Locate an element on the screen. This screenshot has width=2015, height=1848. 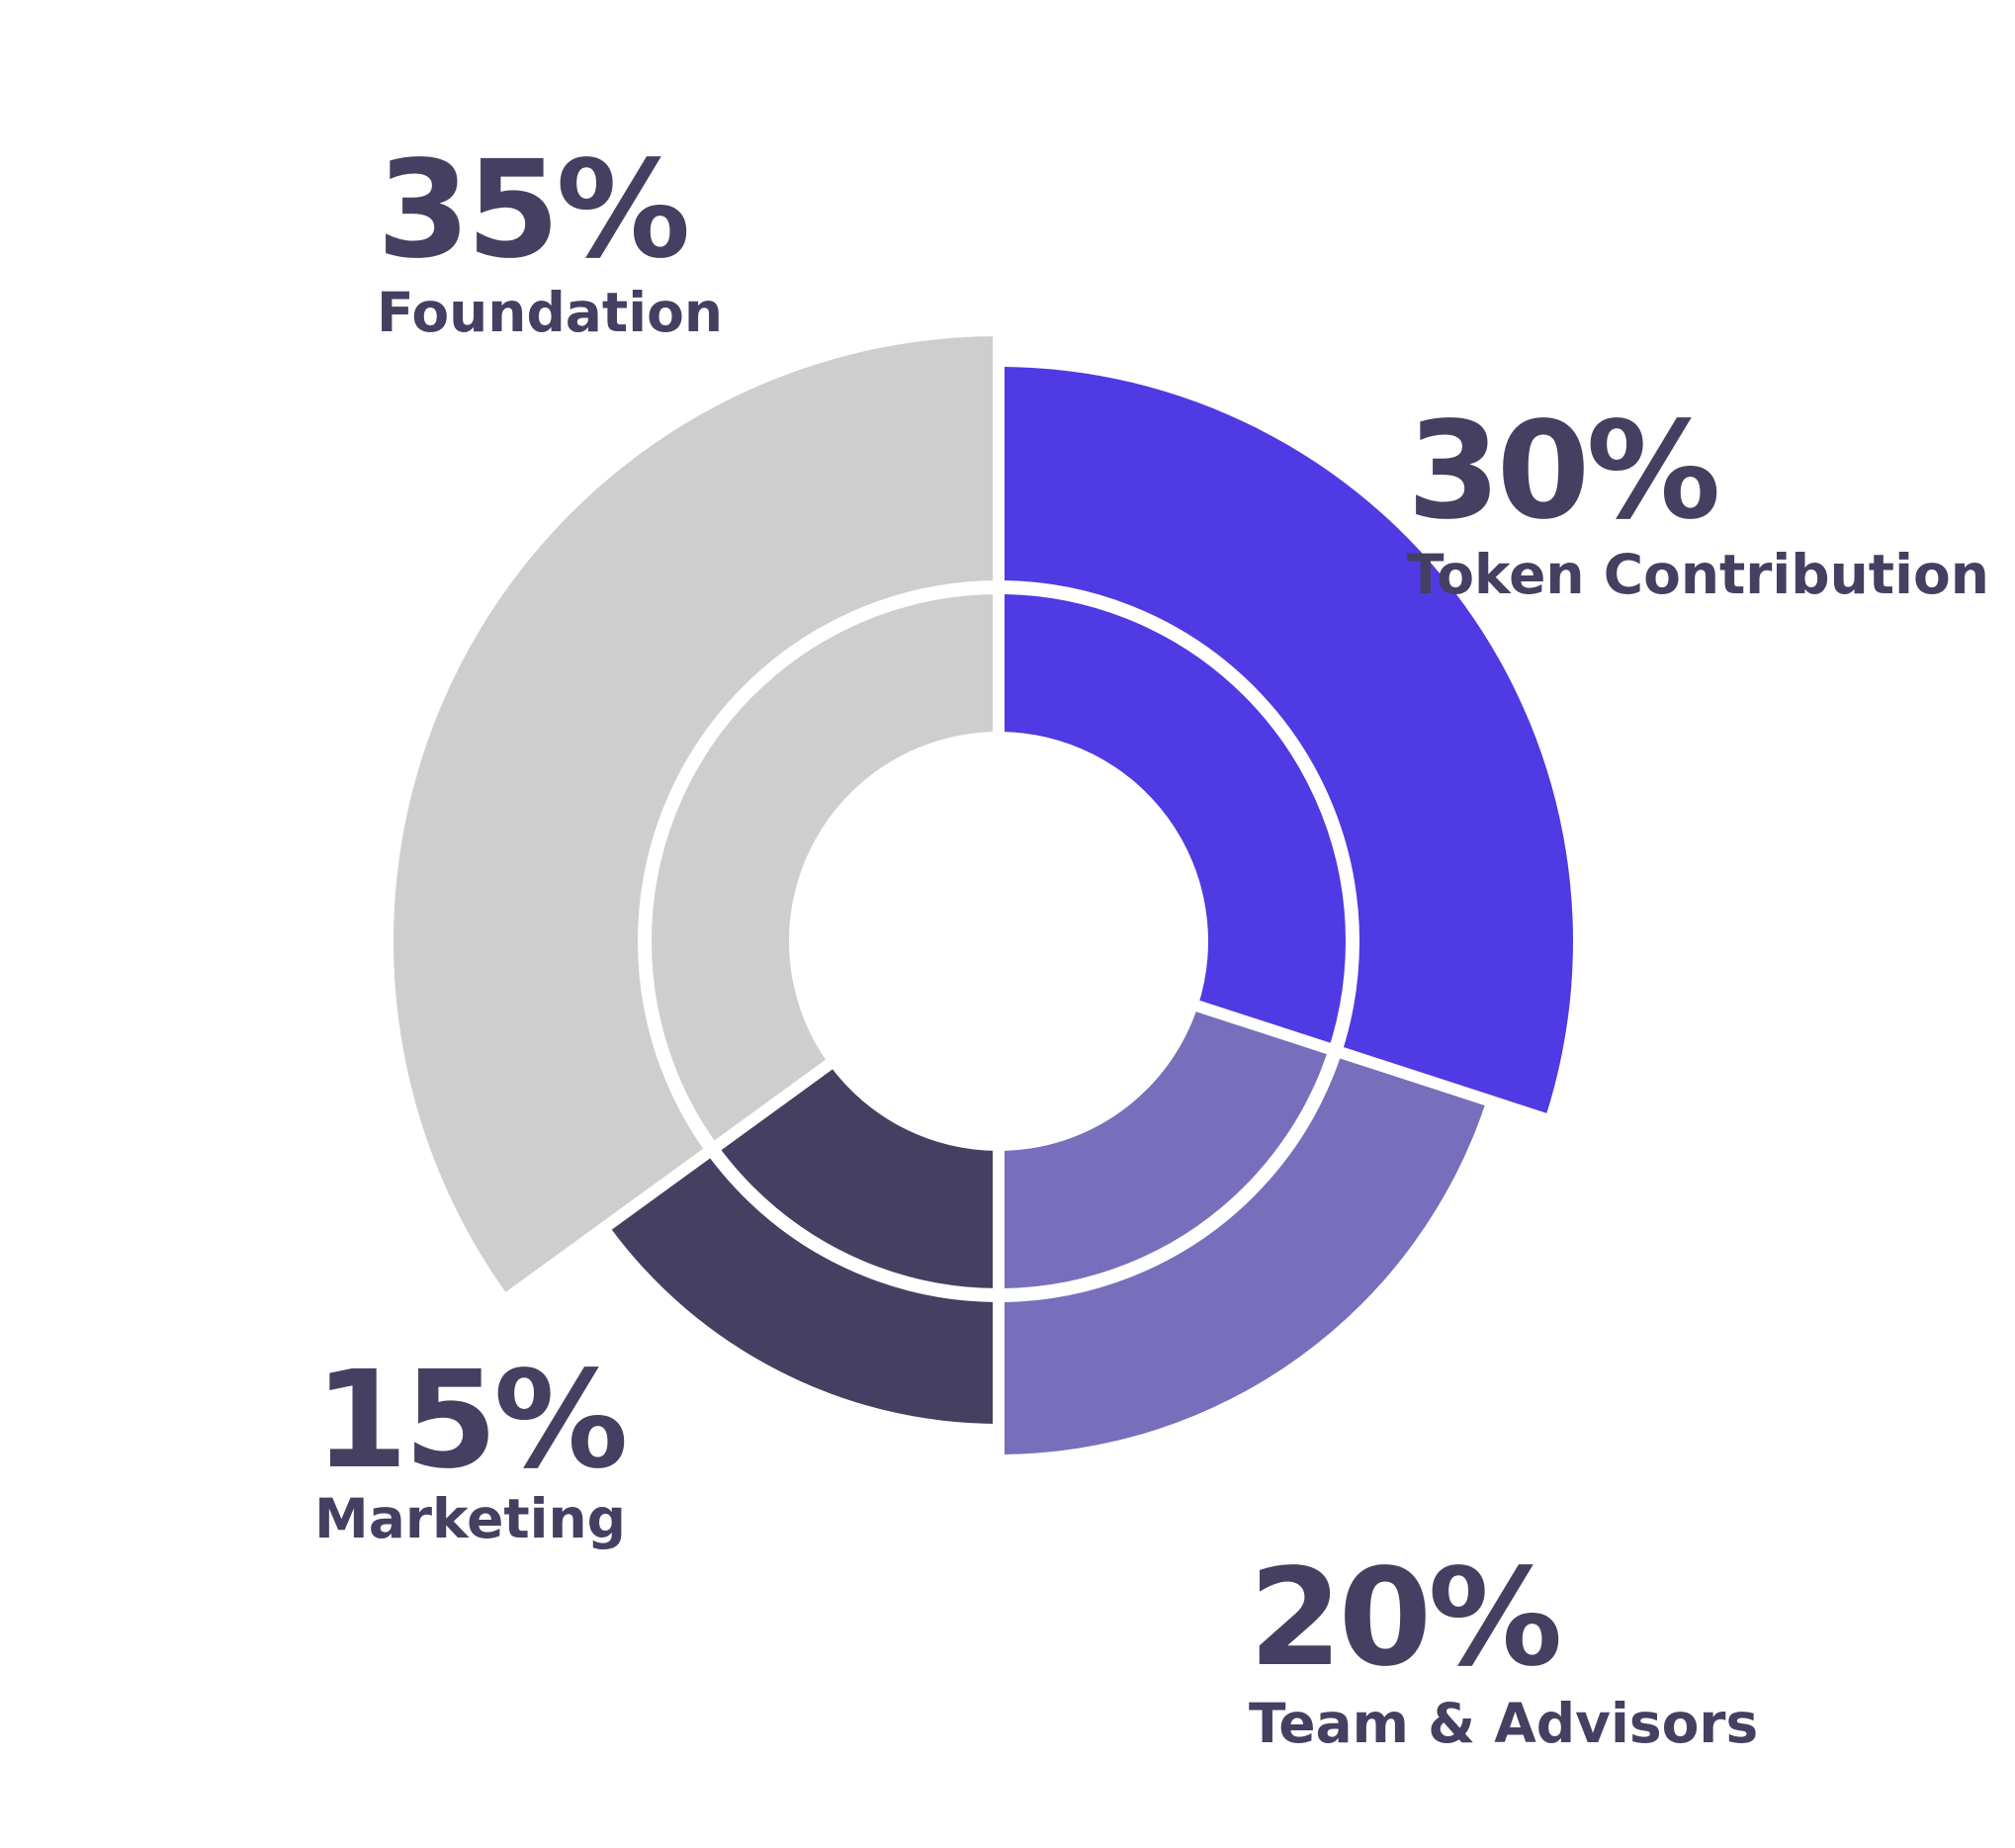
category-label-marketing: Marketing is located at coordinates (470, 1519).